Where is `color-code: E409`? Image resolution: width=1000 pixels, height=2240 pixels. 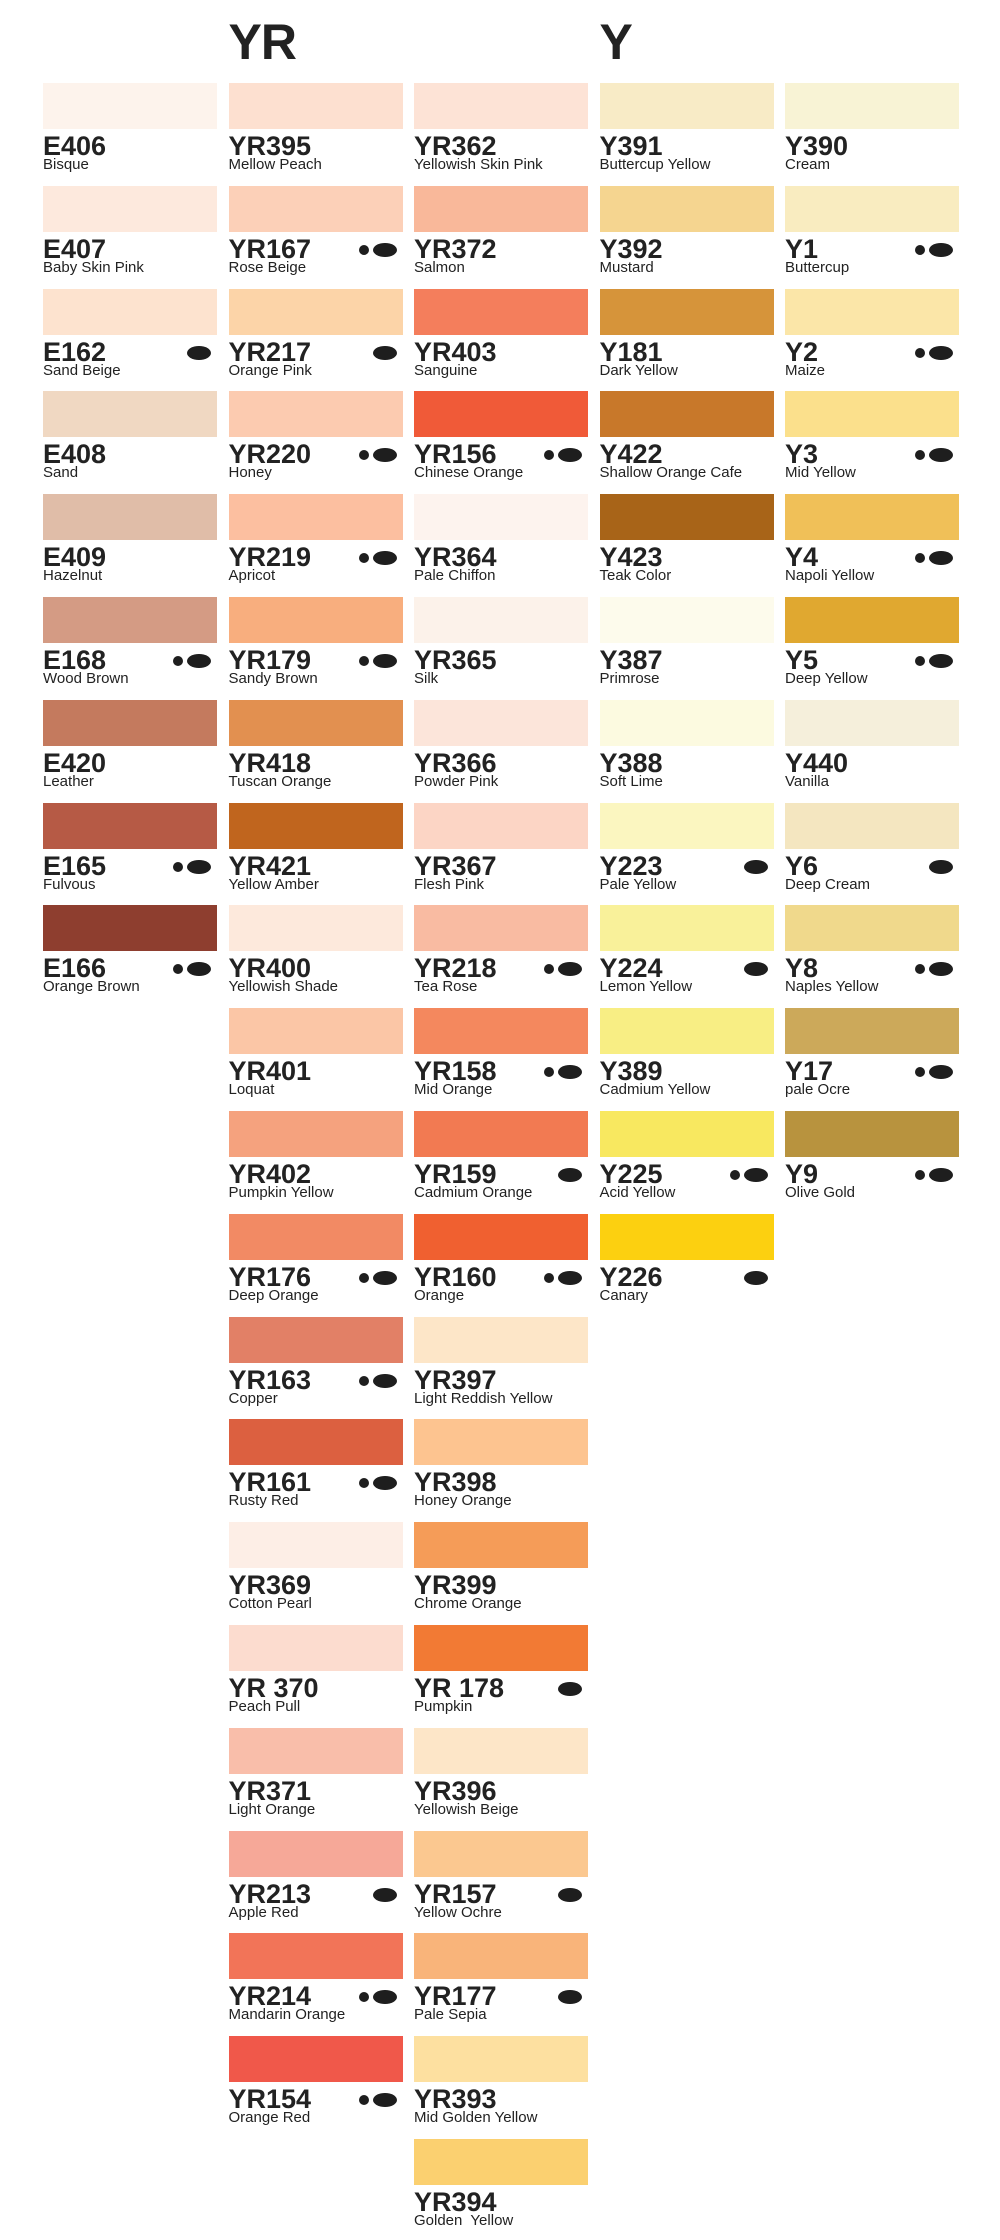
color-code: E409 is located at coordinates (75, 557).